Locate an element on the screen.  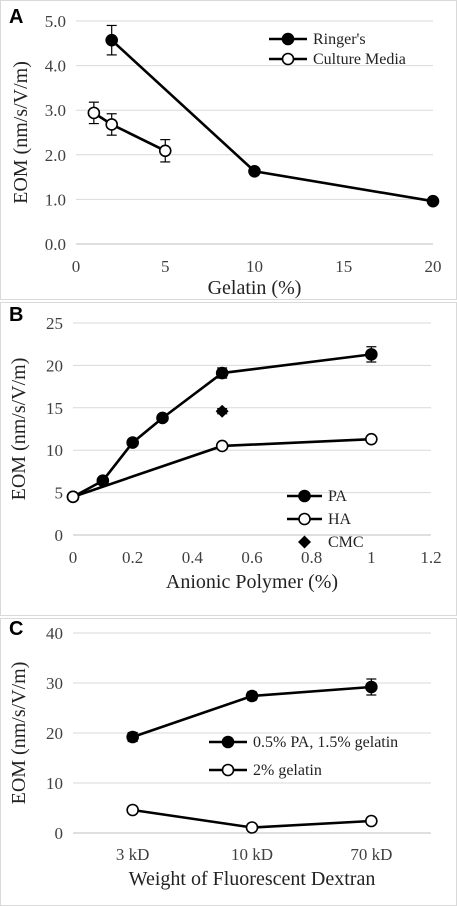
panel-letter-c: C is located at coordinates (16, 629).